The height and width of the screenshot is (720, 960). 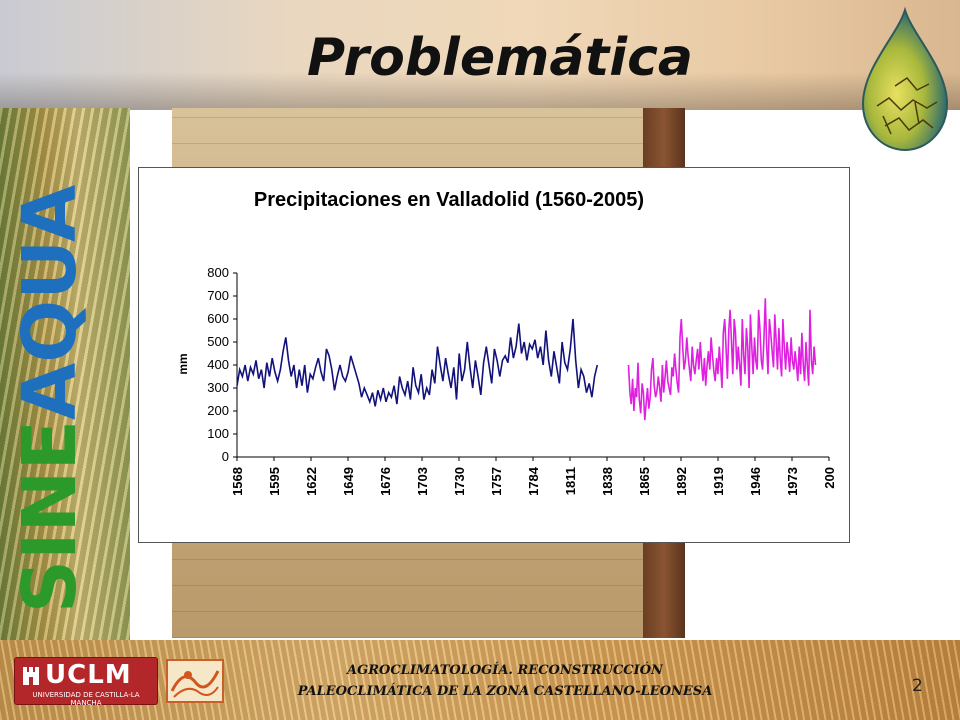 What do you see at coordinates (917, 686) in the screenshot?
I see `page-number: 2` at bounding box center [917, 686].